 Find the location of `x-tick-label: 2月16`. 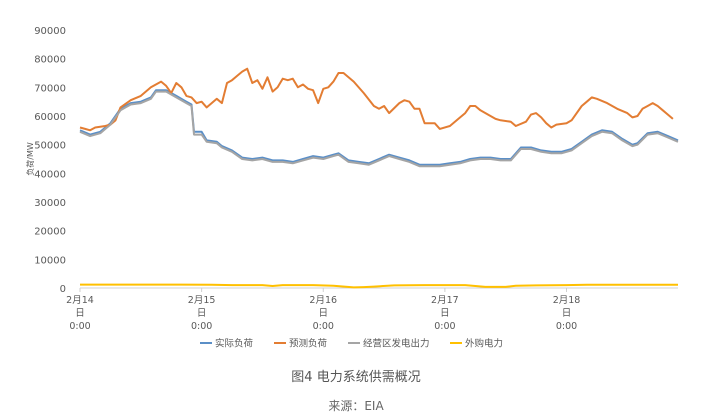

x-tick-label: 2月16 is located at coordinates (323, 300).